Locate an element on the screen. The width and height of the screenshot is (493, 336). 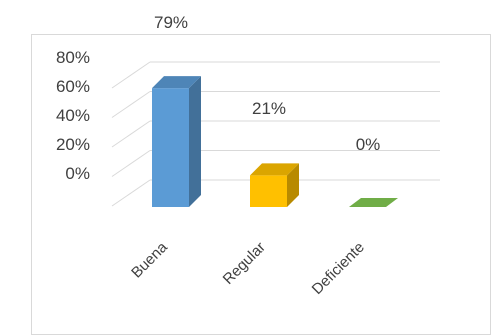
data-label: 0% is located at coordinates (368, 144).